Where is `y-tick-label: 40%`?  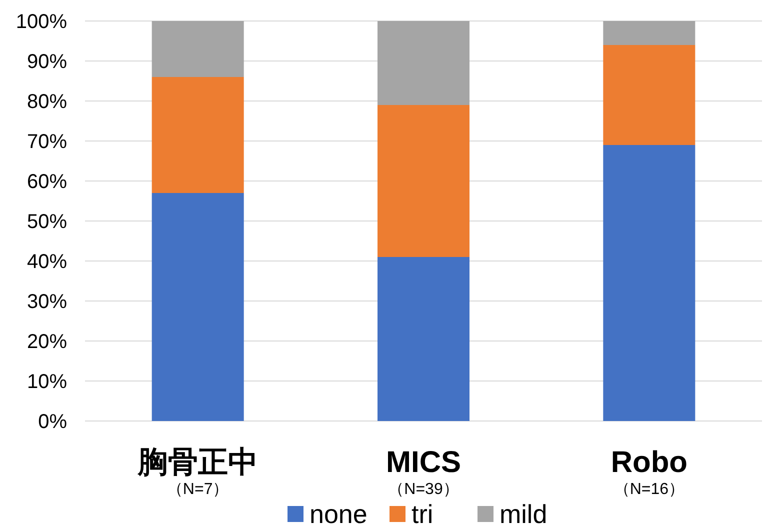 y-tick-label: 40% is located at coordinates (47, 262).